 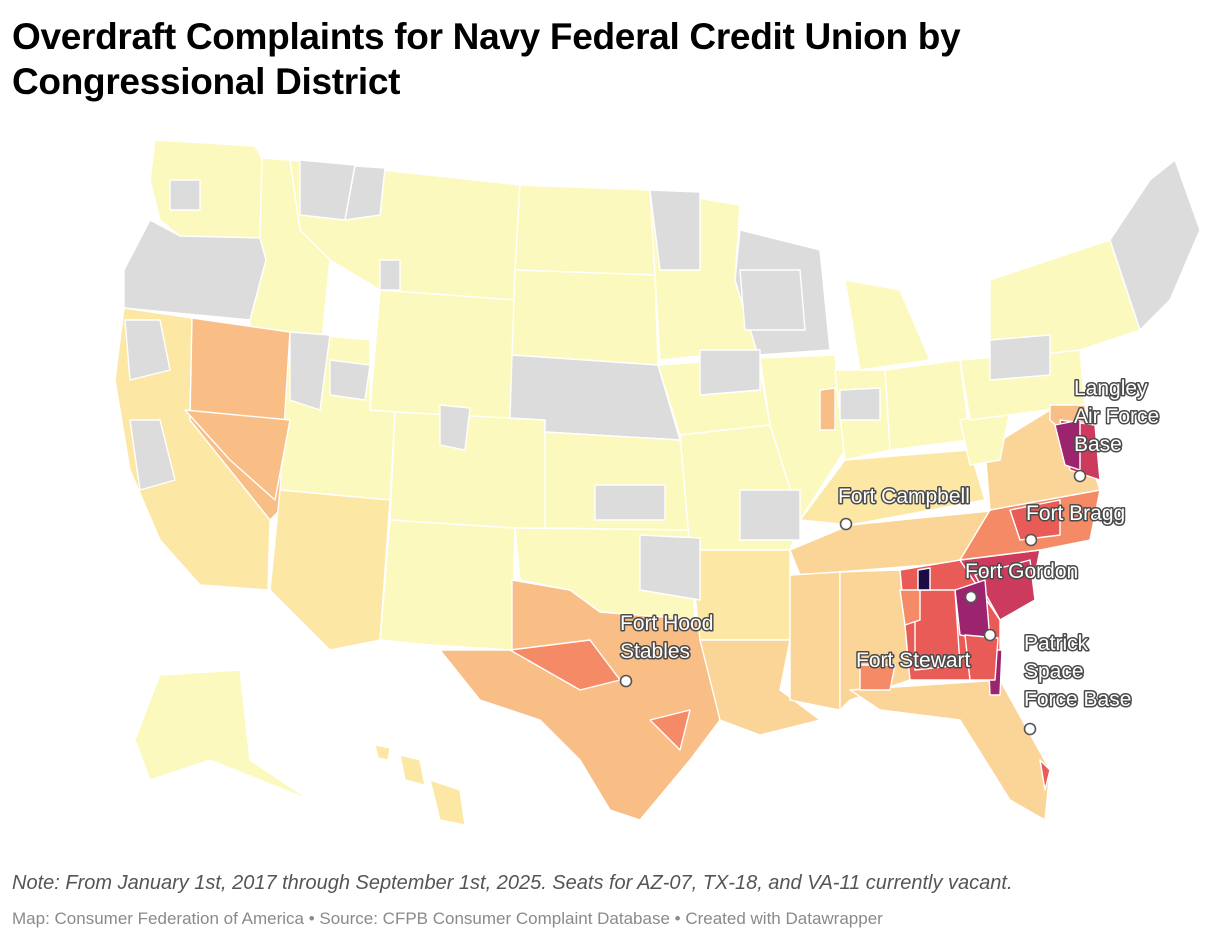 I want to click on state-washington, so click(x=206, y=189).